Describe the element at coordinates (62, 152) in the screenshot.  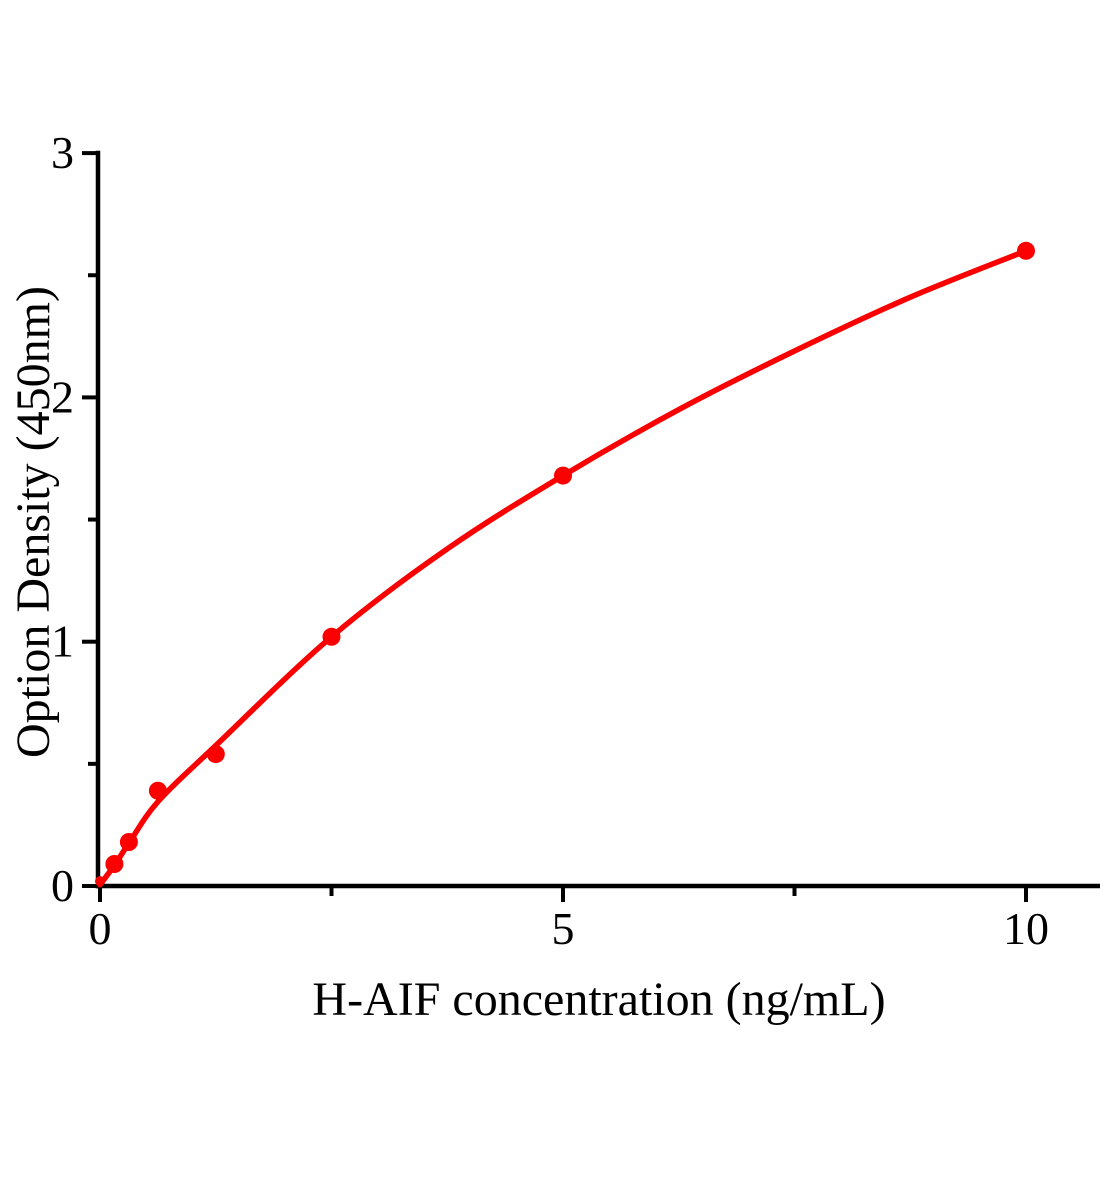
I see `y-tick-label: 3` at that location.